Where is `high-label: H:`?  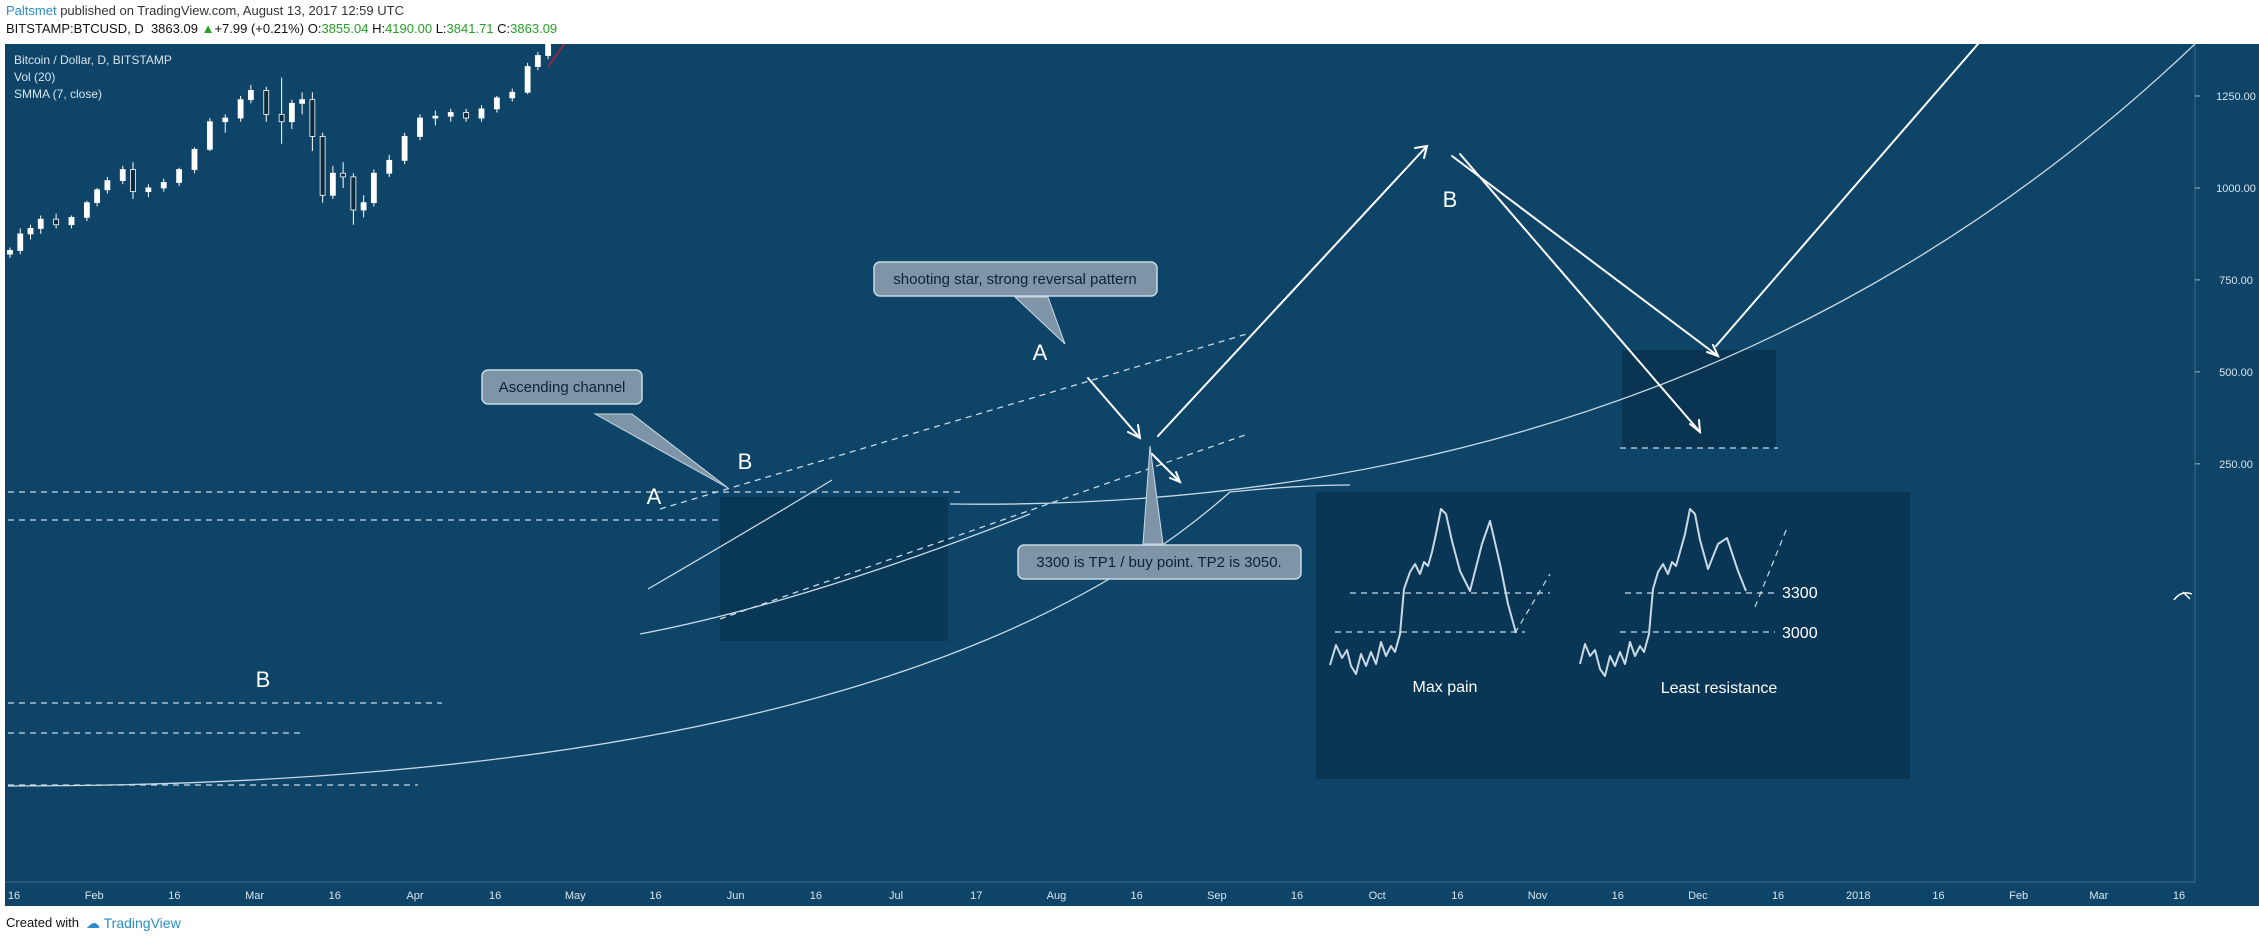
high-label: H: is located at coordinates (379, 28).